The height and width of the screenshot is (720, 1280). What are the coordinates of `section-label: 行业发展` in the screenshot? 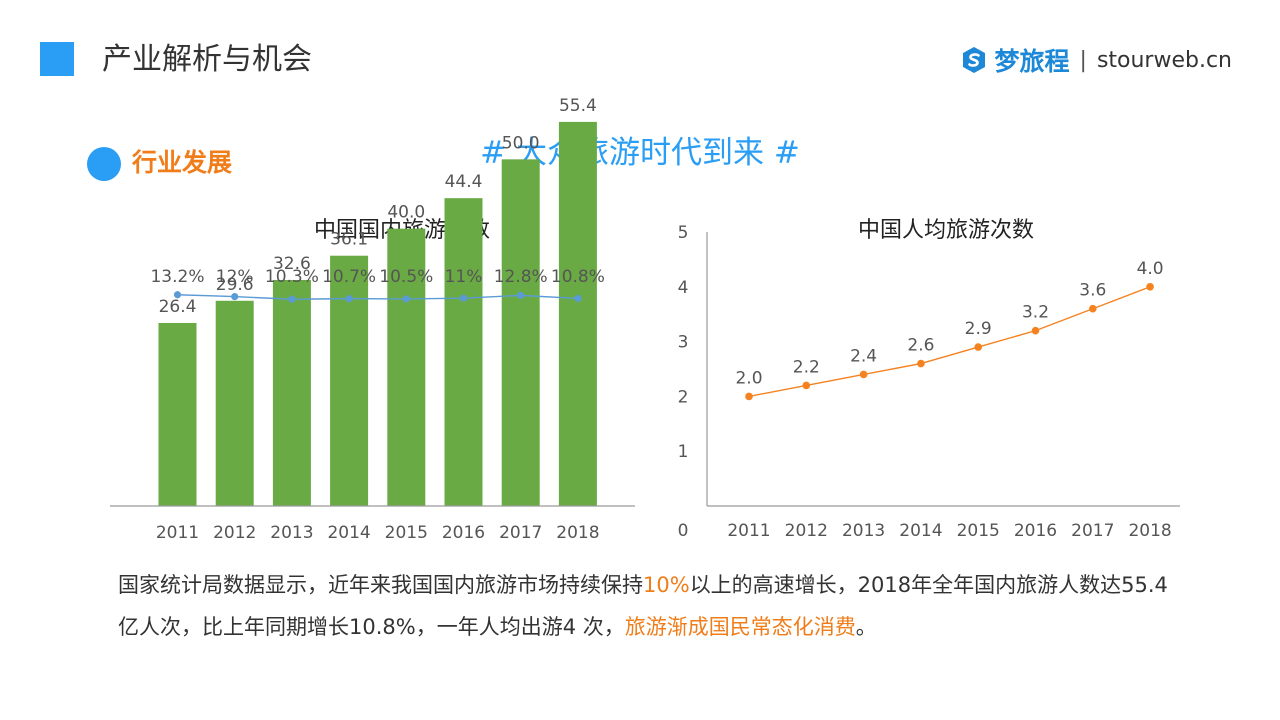 It's located at (182, 162).